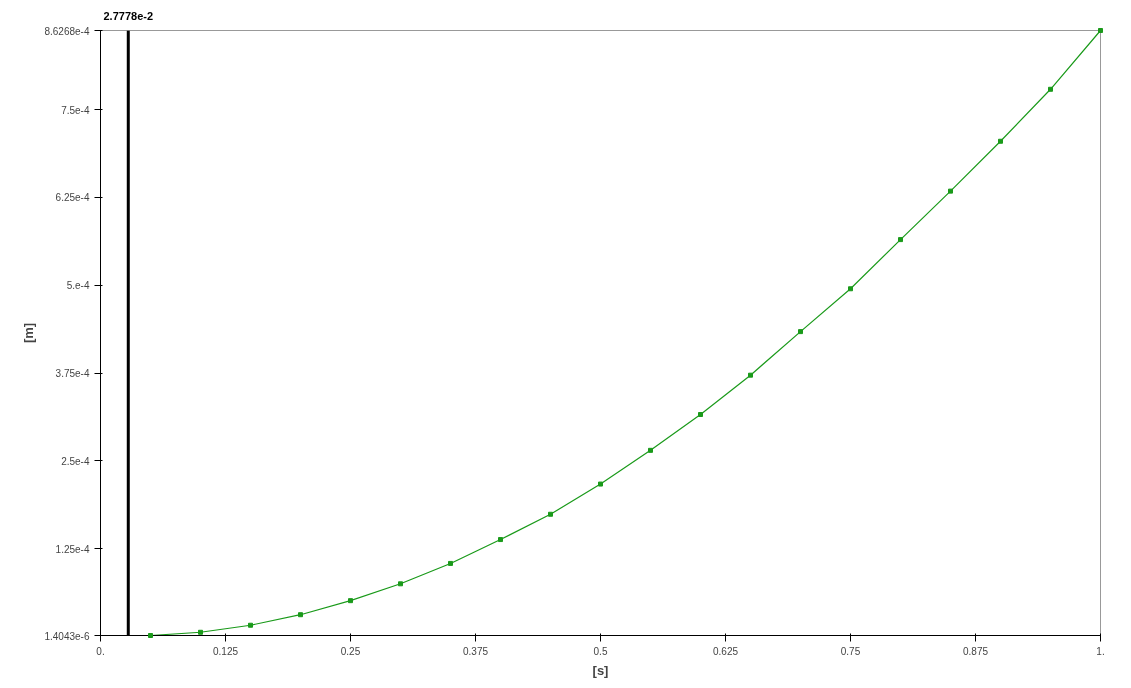  I want to click on y-axis-title: [m], so click(29, 333).